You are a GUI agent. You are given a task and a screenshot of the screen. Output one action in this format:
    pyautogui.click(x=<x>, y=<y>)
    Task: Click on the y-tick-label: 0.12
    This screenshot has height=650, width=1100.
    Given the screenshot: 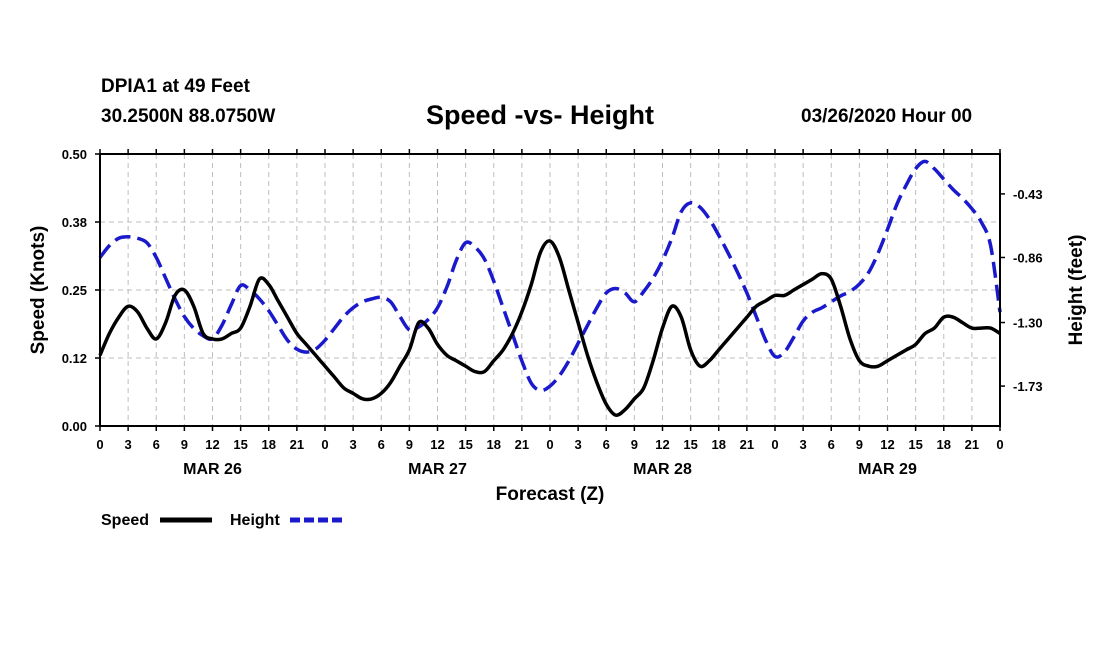 What is the action you would take?
    pyautogui.click(x=74, y=358)
    